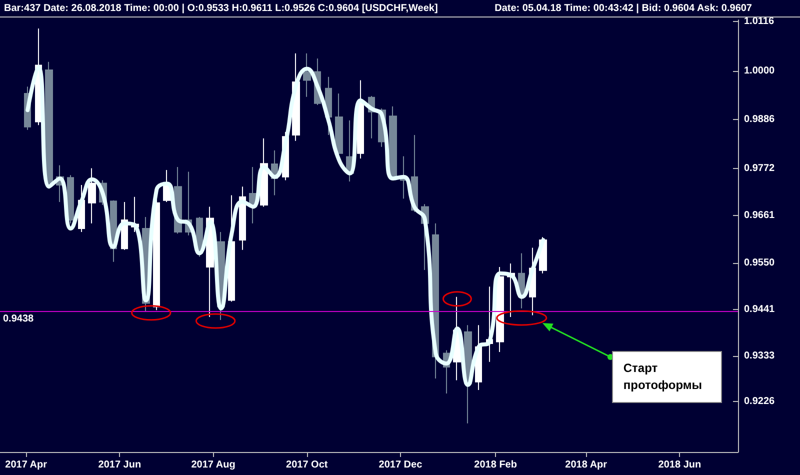  What do you see at coordinates (307, 465) in the screenshot?
I see `x-tick-label: 2017 Oct` at bounding box center [307, 465].